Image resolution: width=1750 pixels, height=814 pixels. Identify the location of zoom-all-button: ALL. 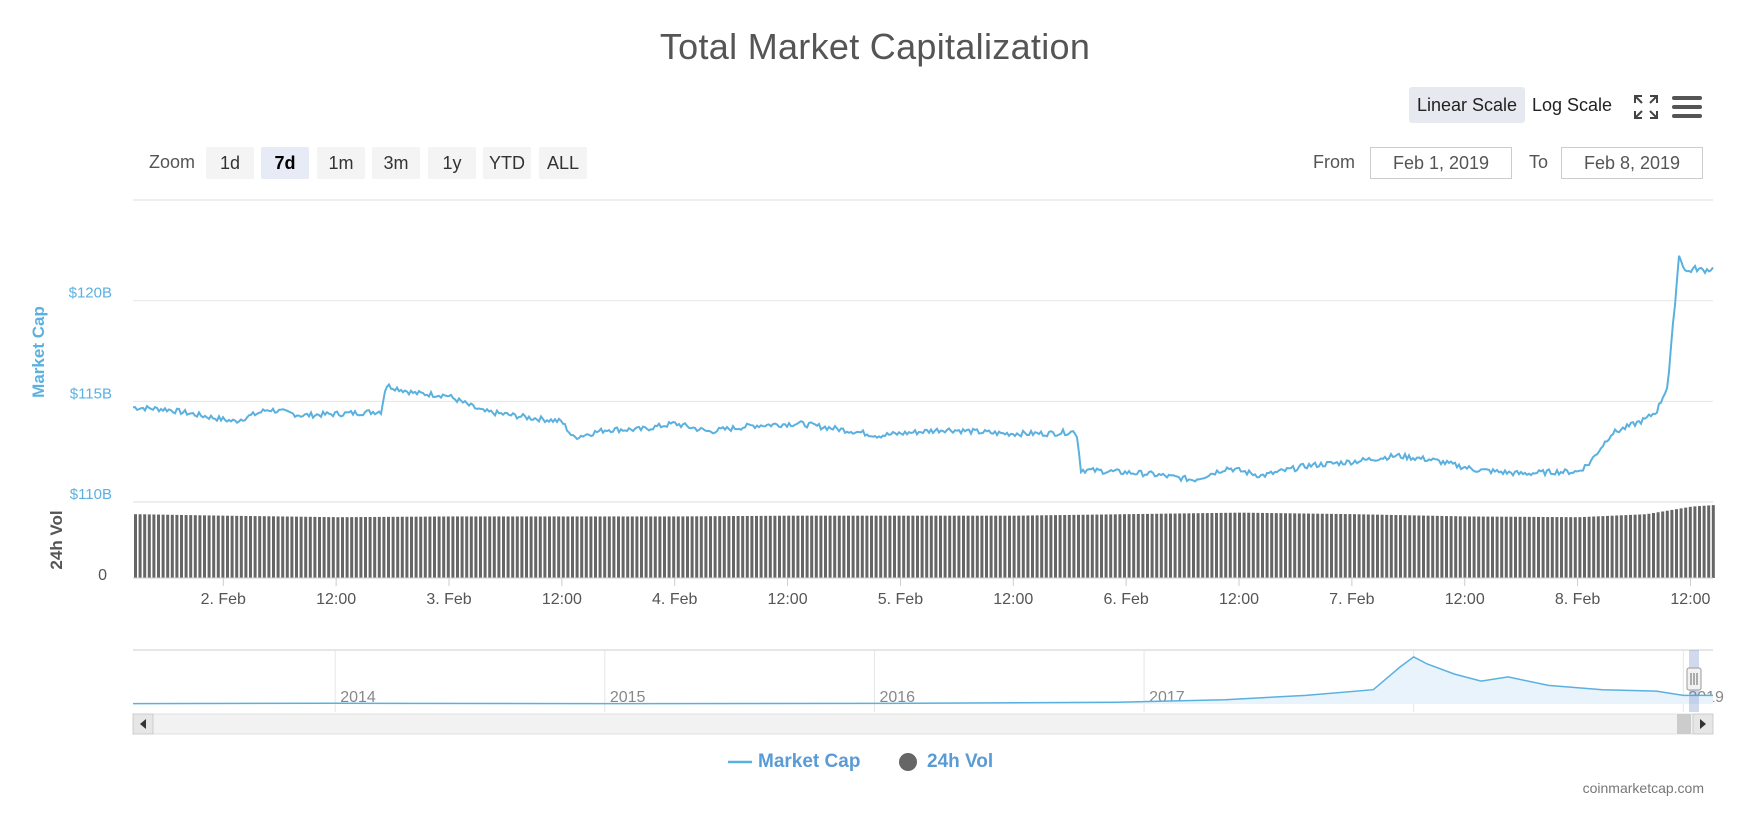
(563, 163).